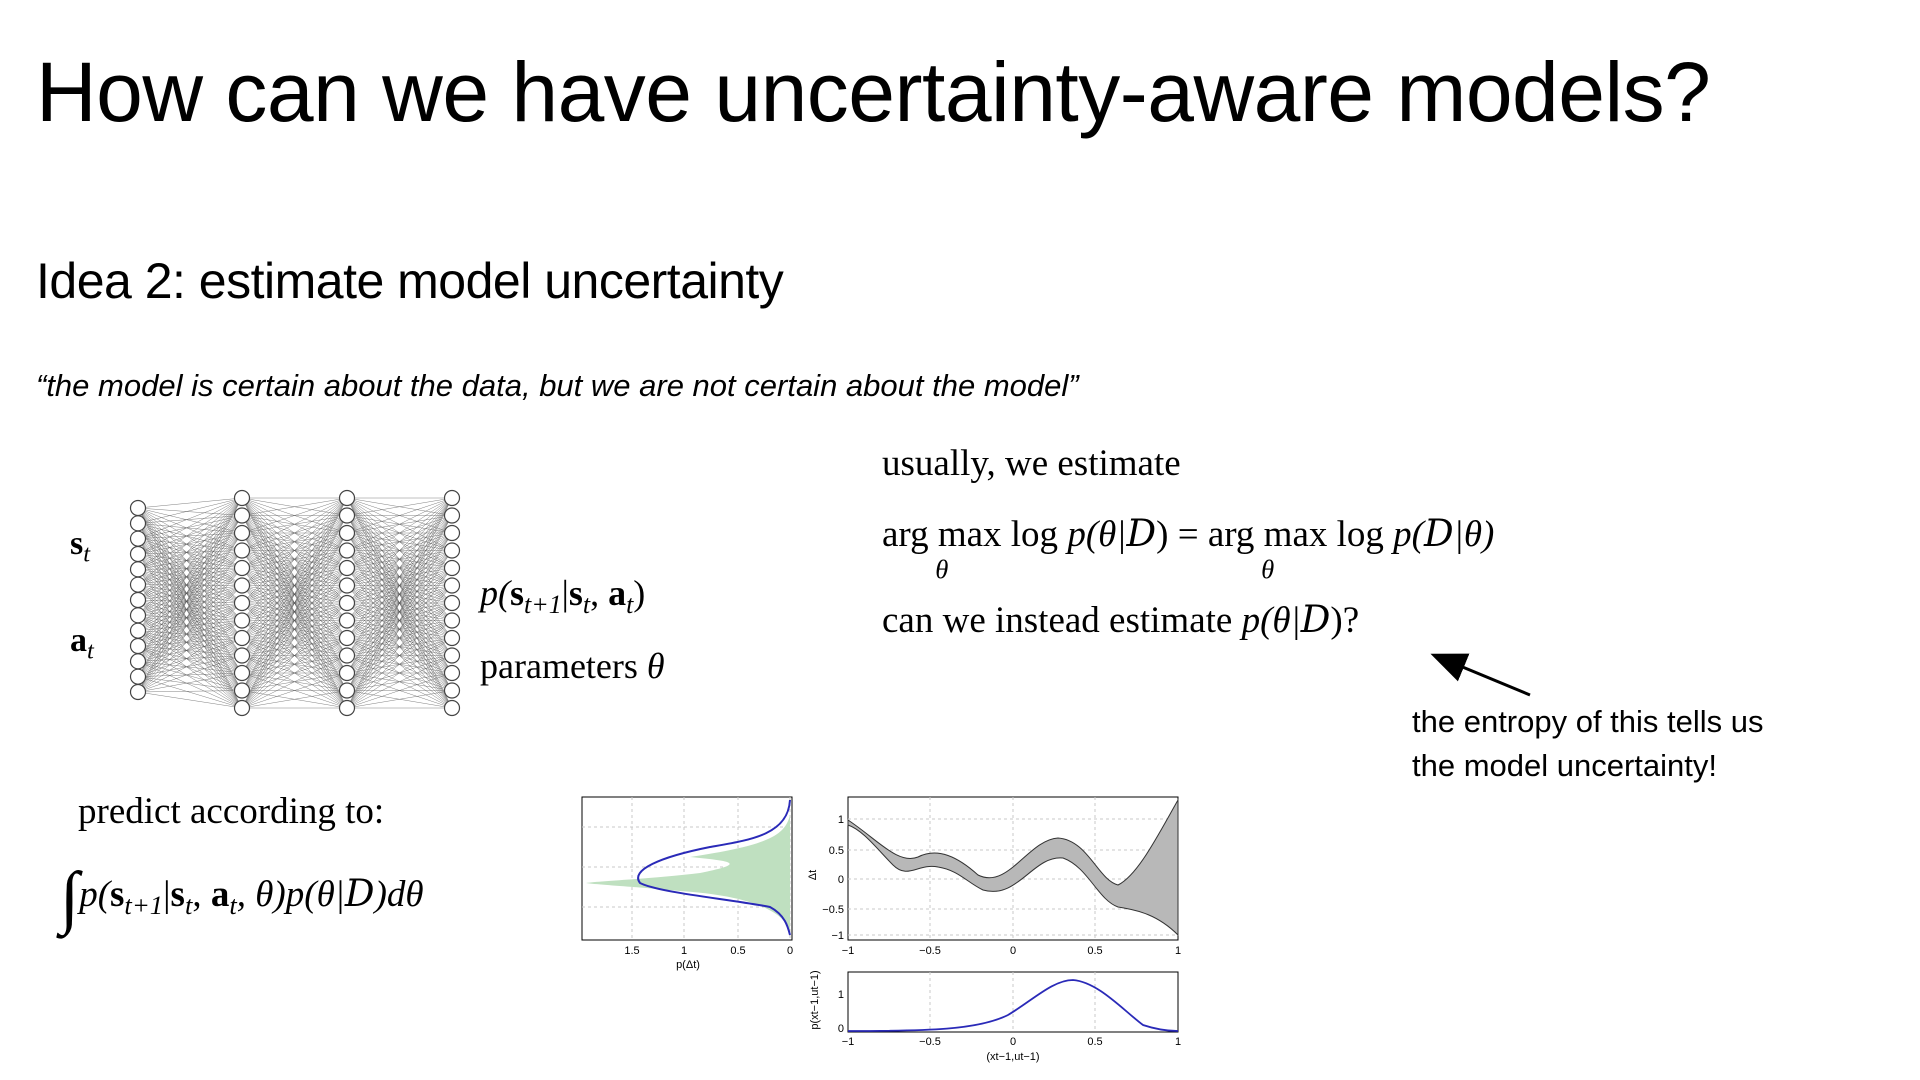 The width and height of the screenshot is (1920, 1080). What do you see at coordinates (833, 910) in the screenshot?
I see `y-tick-label: −0.5` at bounding box center [833, 910].